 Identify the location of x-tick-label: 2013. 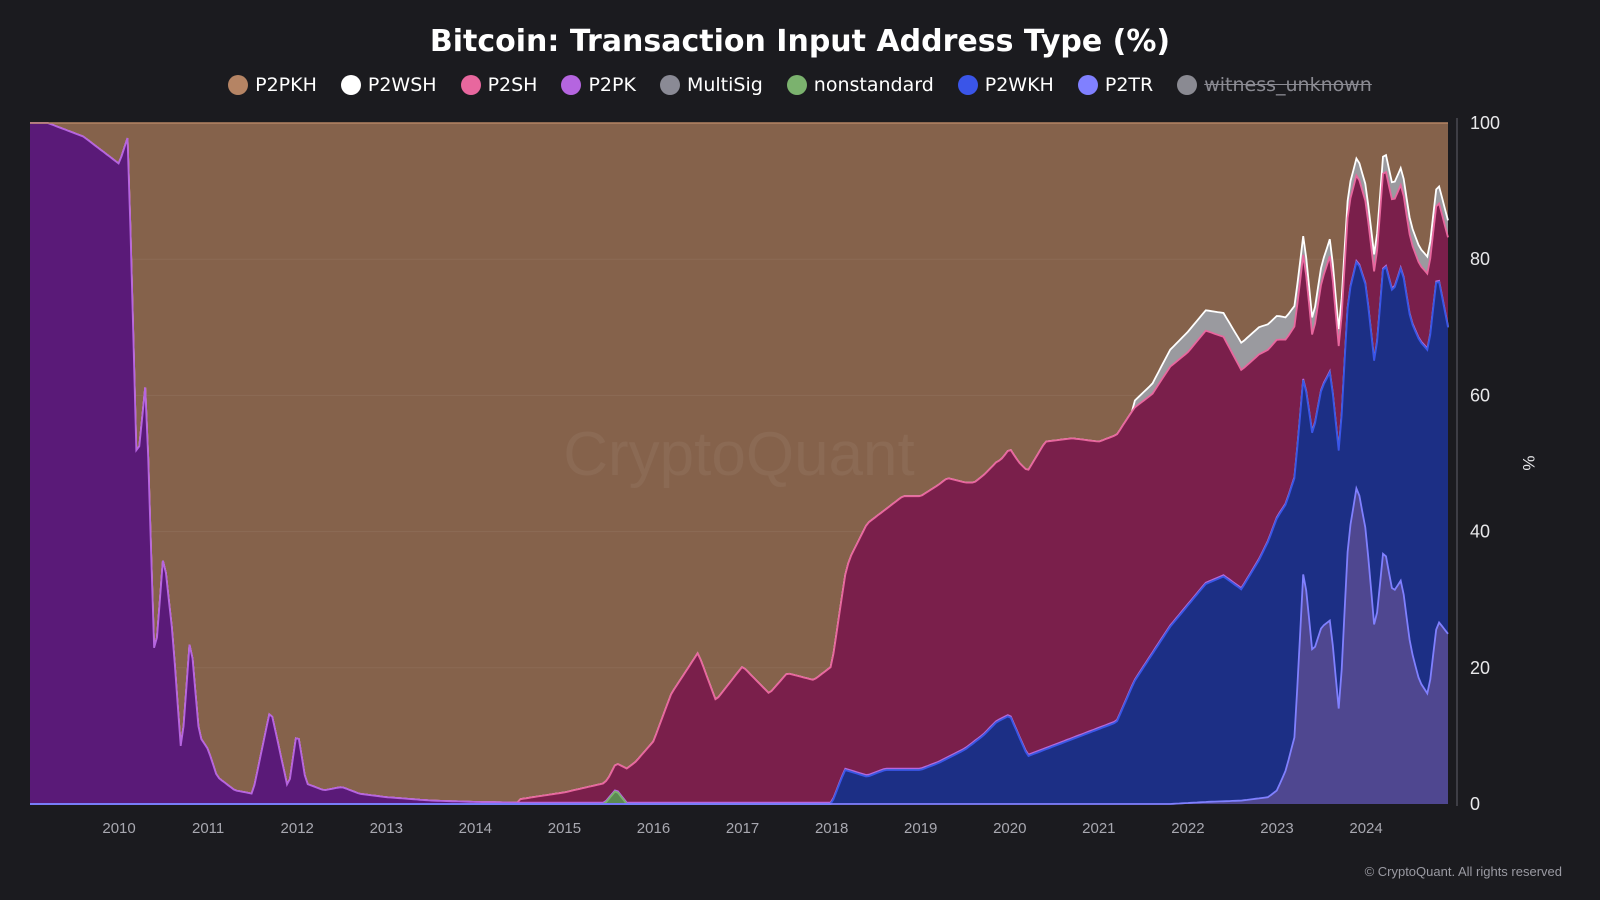
(386, 828).